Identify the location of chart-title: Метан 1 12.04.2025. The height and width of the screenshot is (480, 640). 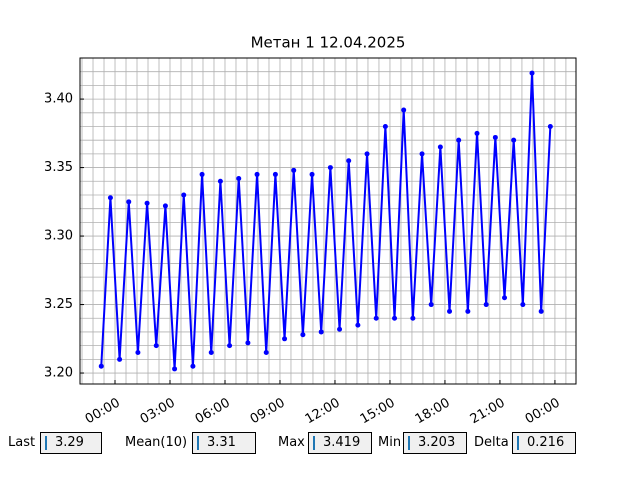
(328, 43).